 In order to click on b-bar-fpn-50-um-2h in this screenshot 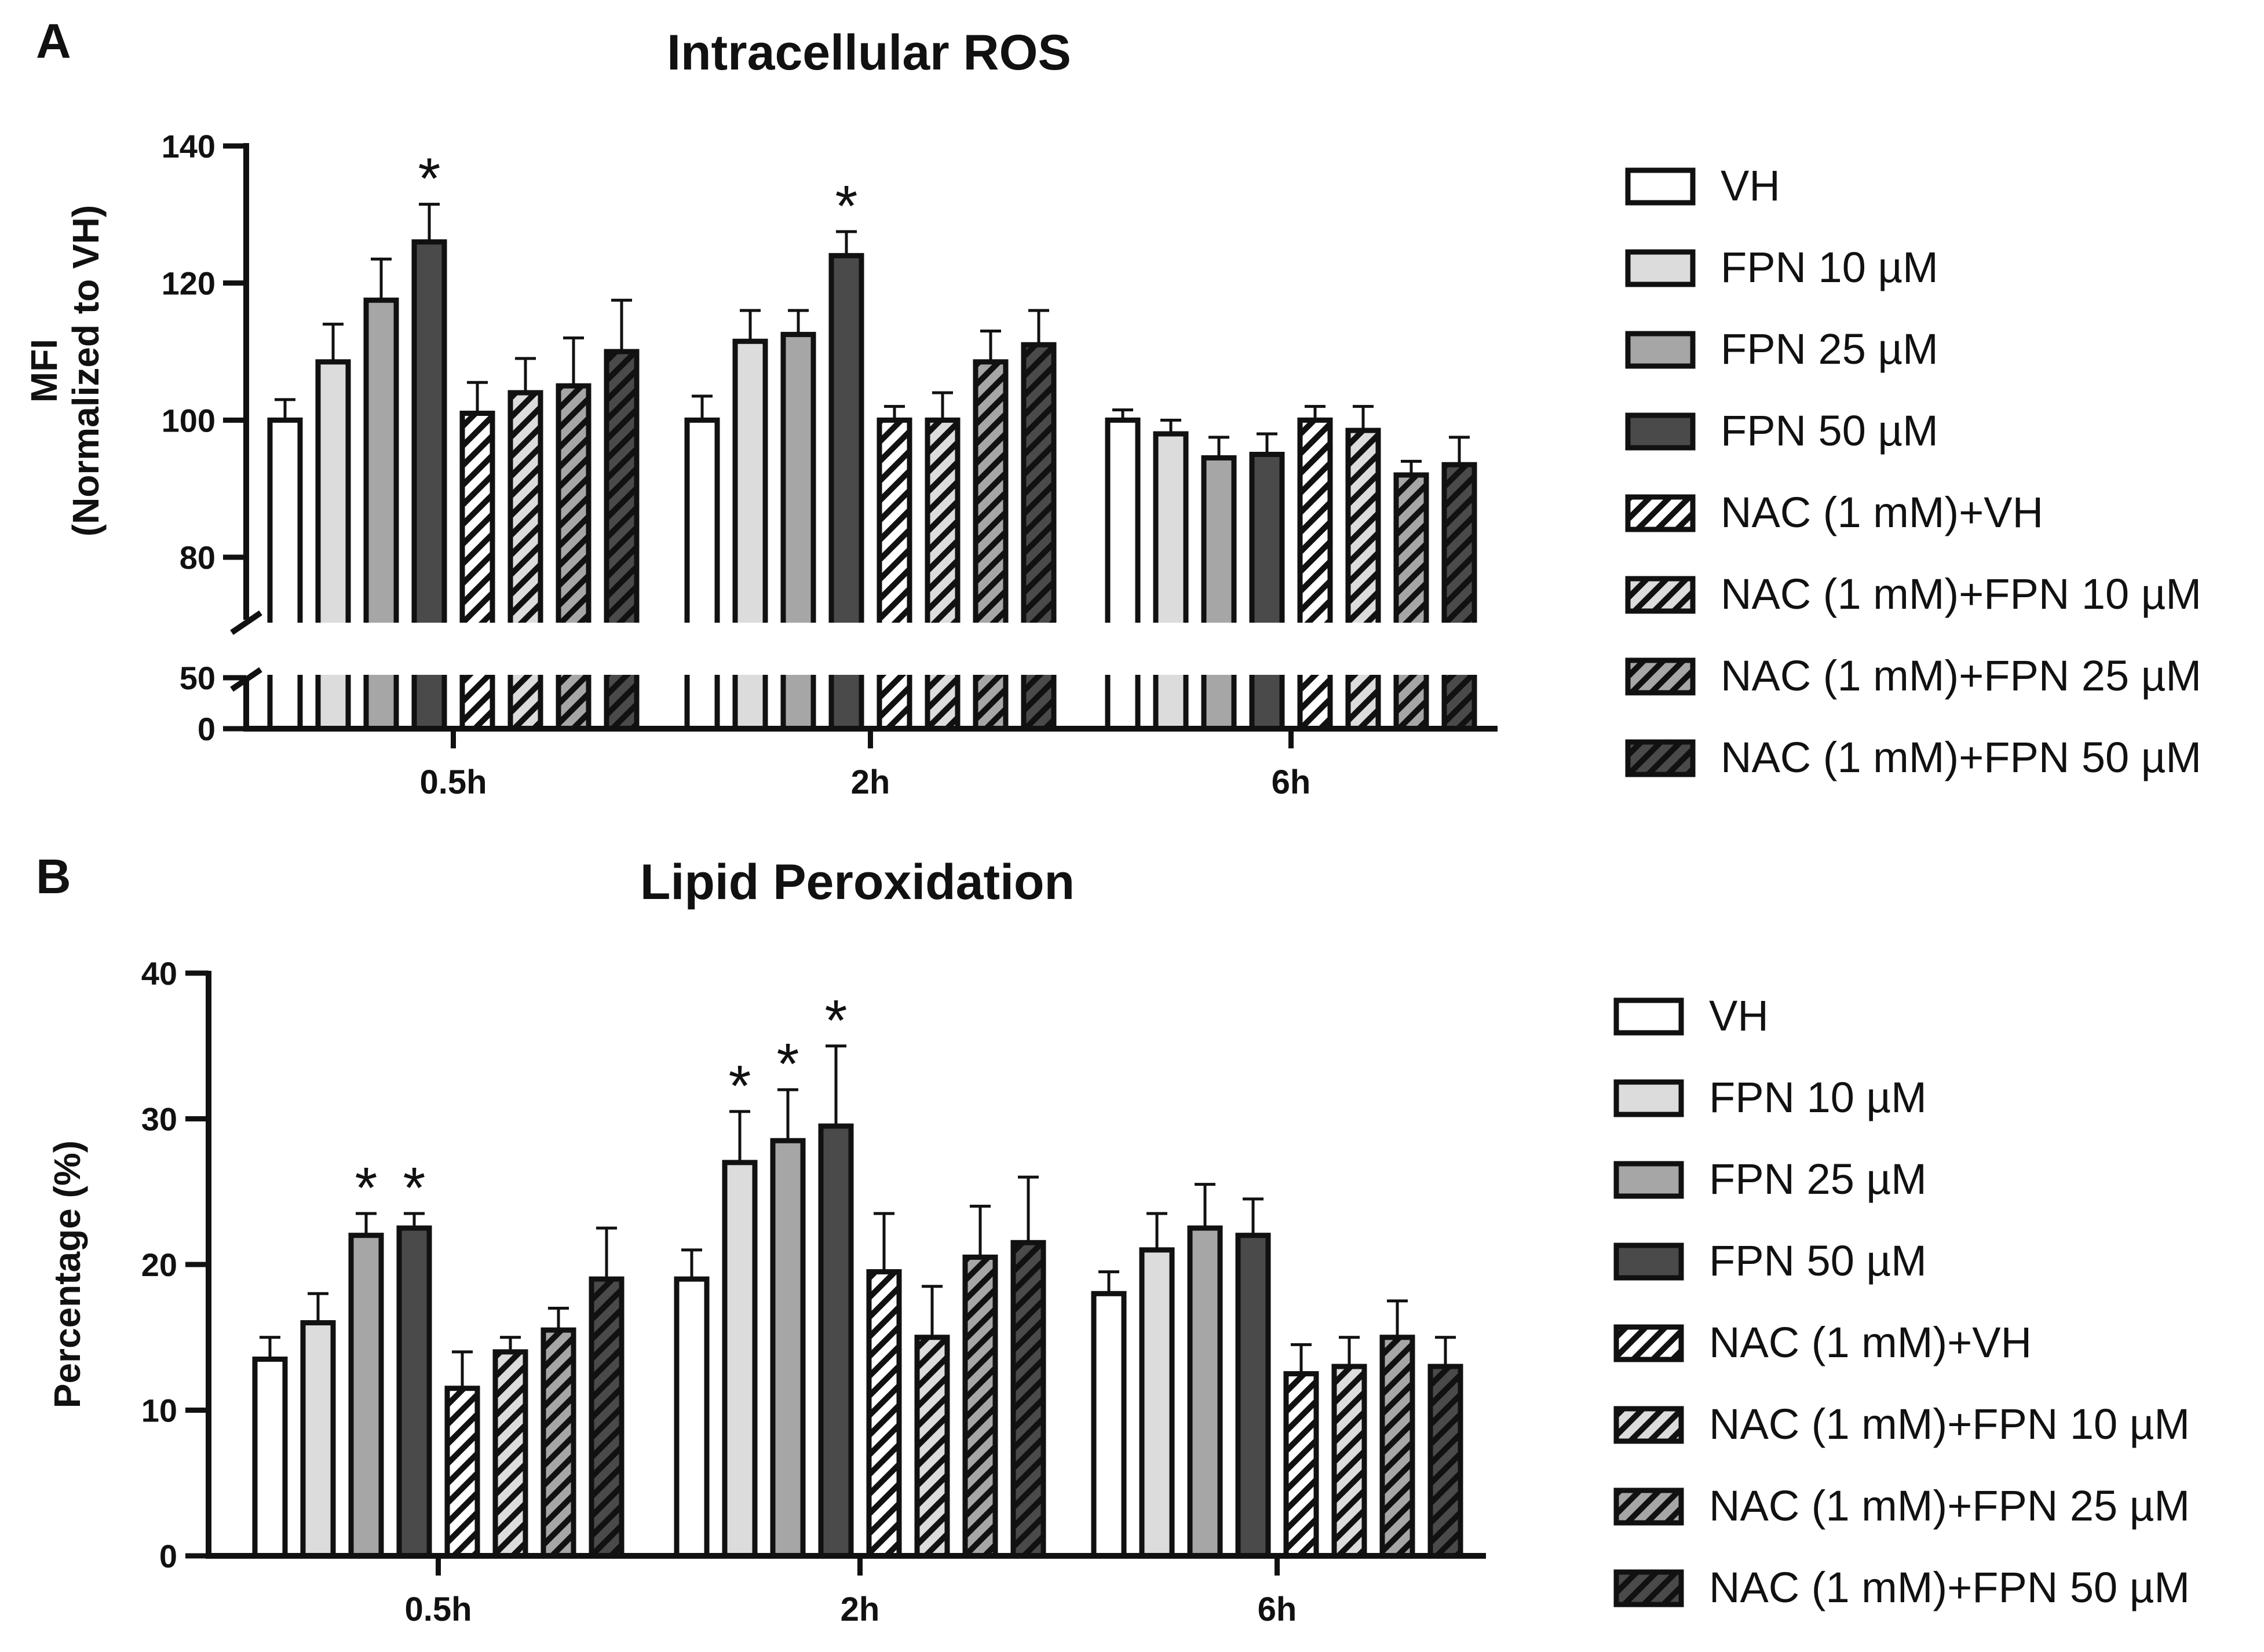, I will do `click(836, 1341)`.